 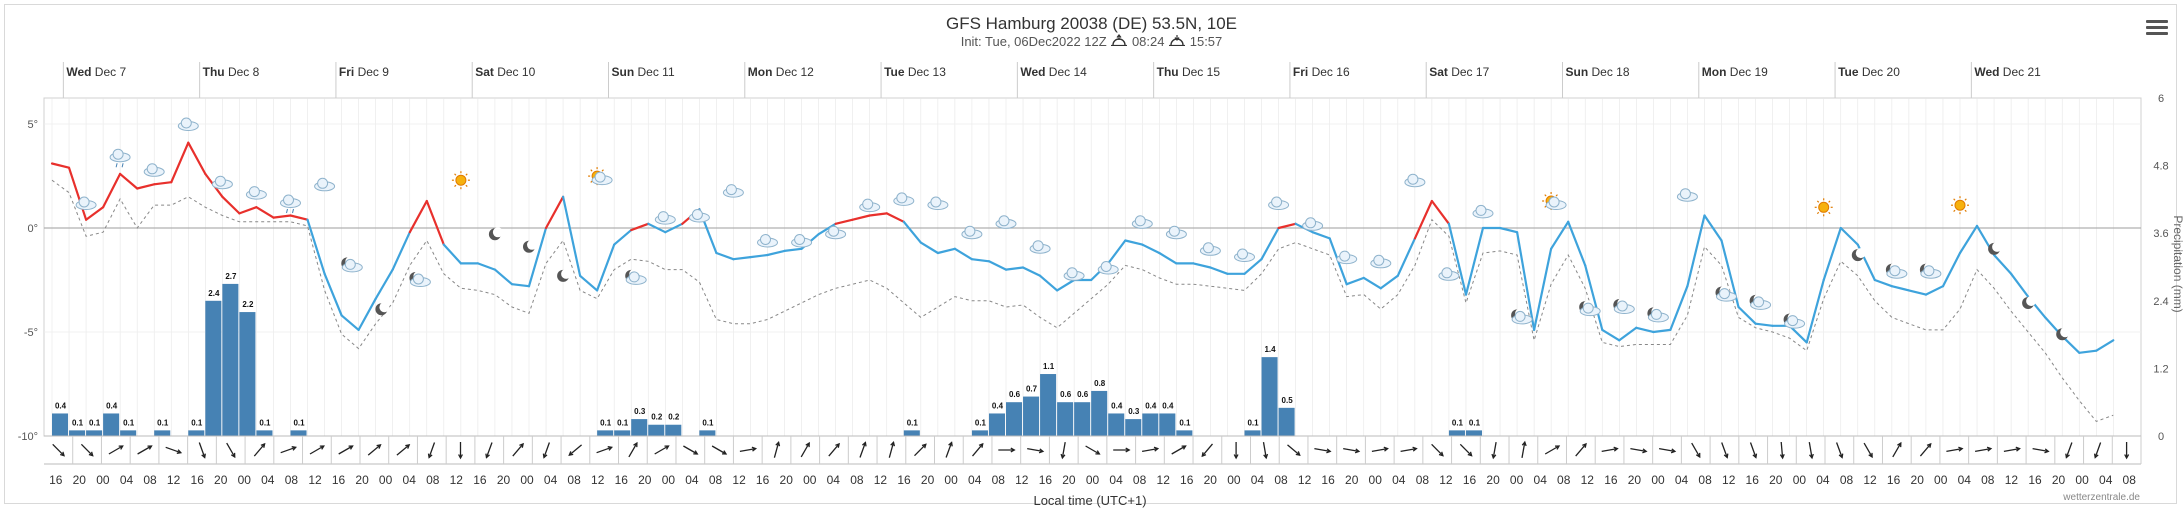 I want to click on day-label: Thu Dec 15, so click(x=1189, y=72).